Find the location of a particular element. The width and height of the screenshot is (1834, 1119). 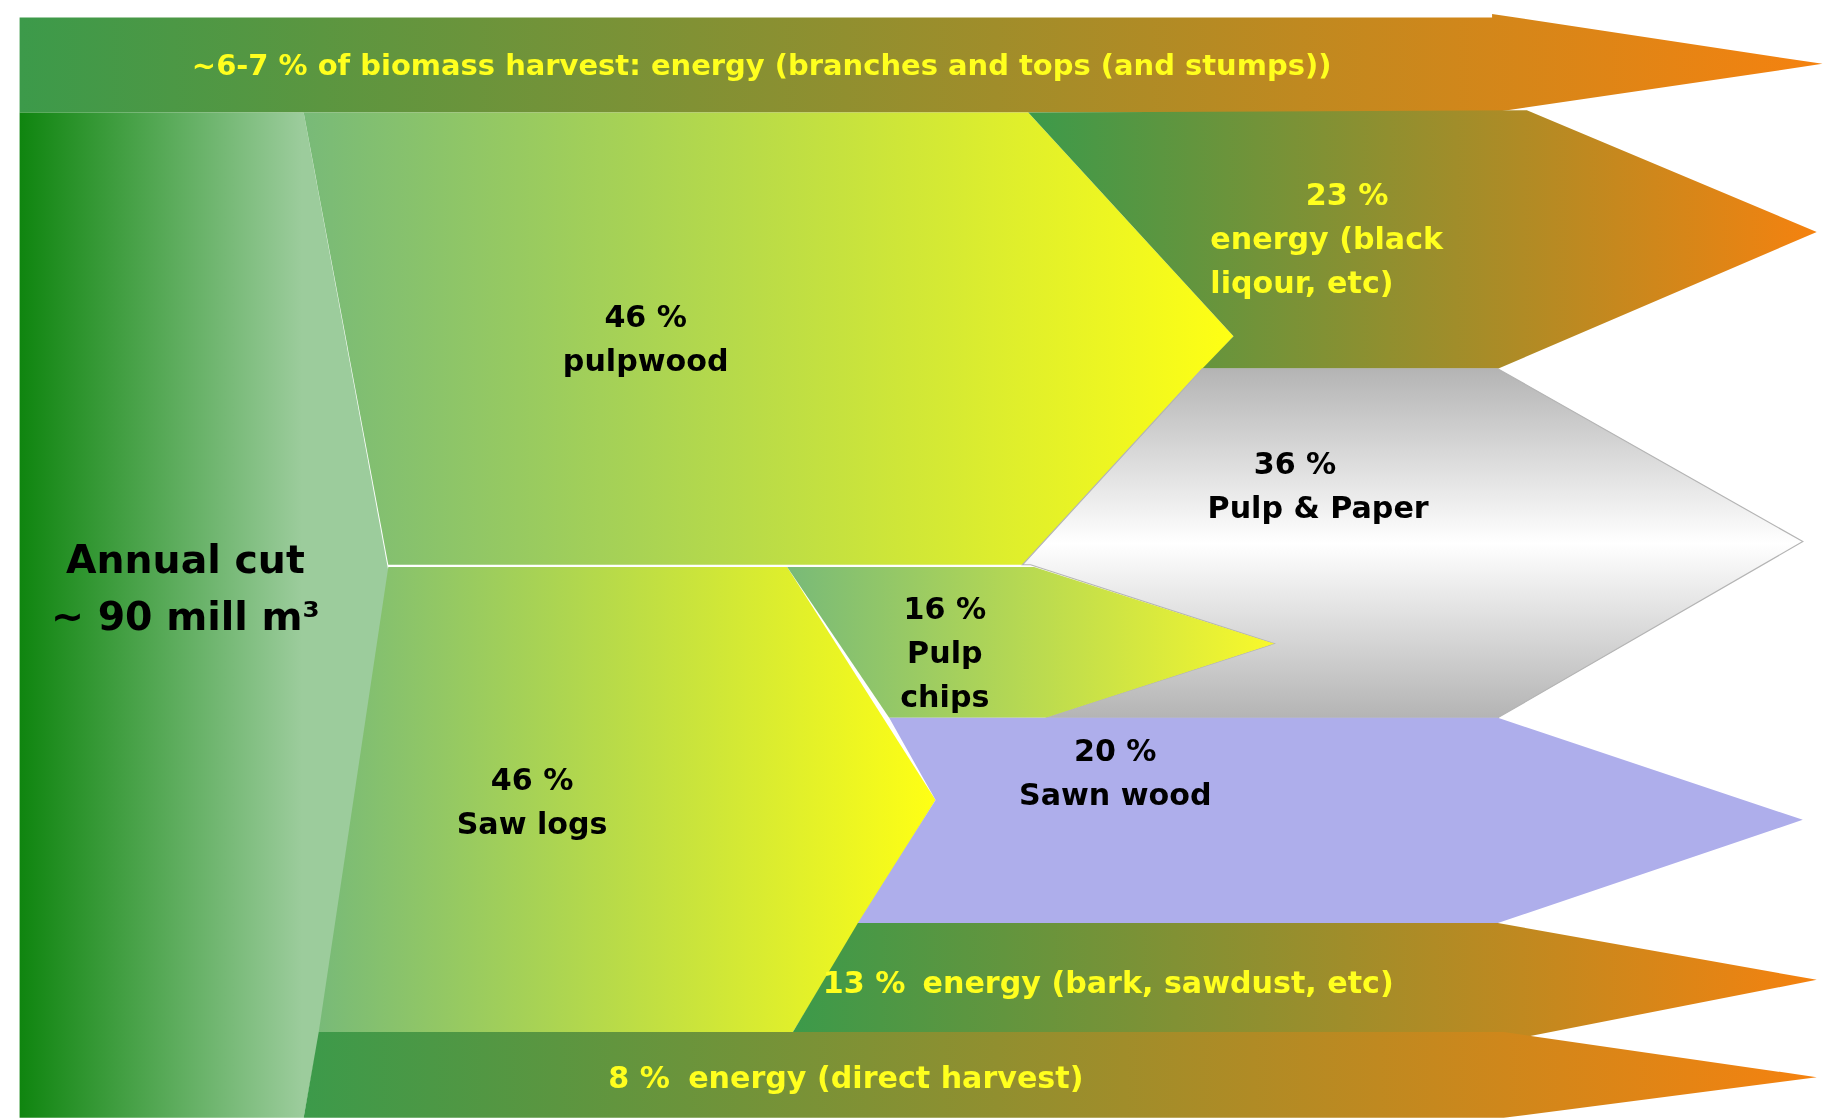

category-label: Sawn wood is located at coordinates (1115, 794).